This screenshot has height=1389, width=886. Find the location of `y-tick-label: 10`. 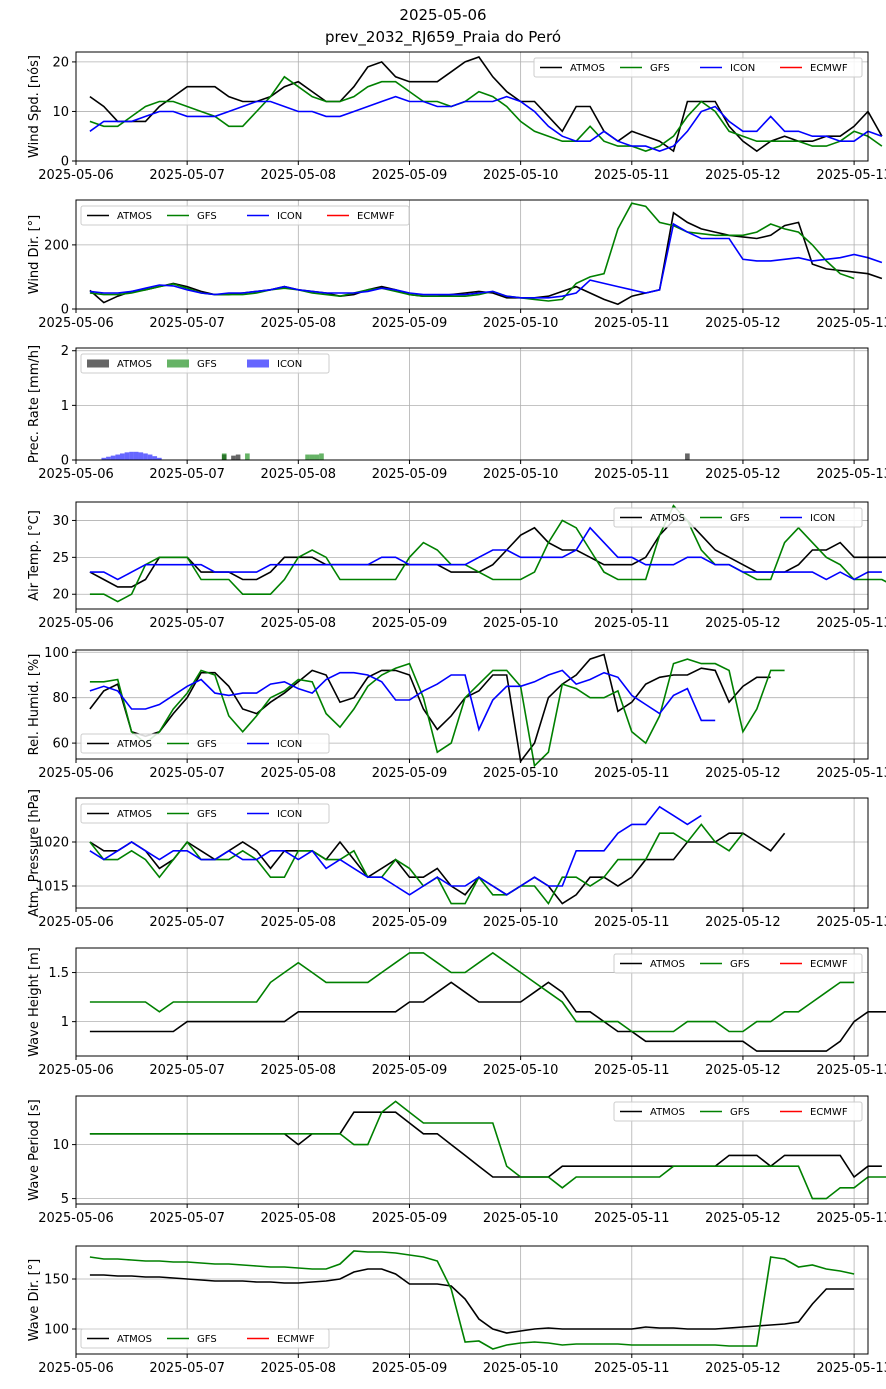

y-tick-label: 10 is located at coordinates (60, 112).